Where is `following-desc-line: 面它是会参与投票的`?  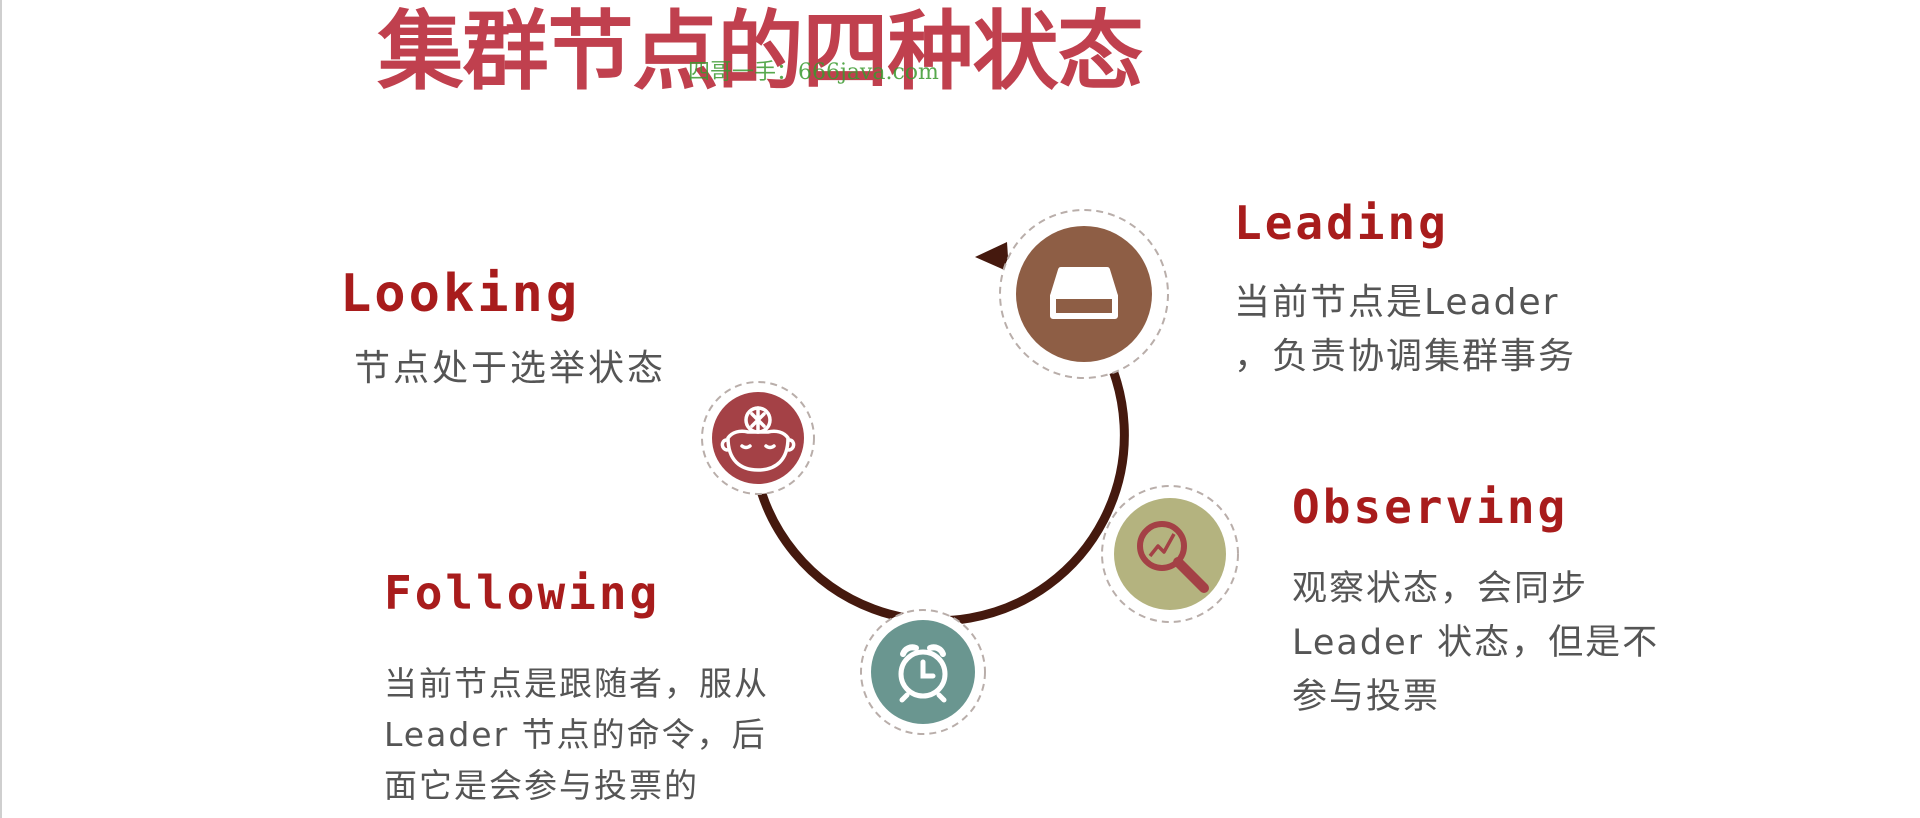
following-desc-line: 面它是会参与投票的 is located at coordinates (541, 785).